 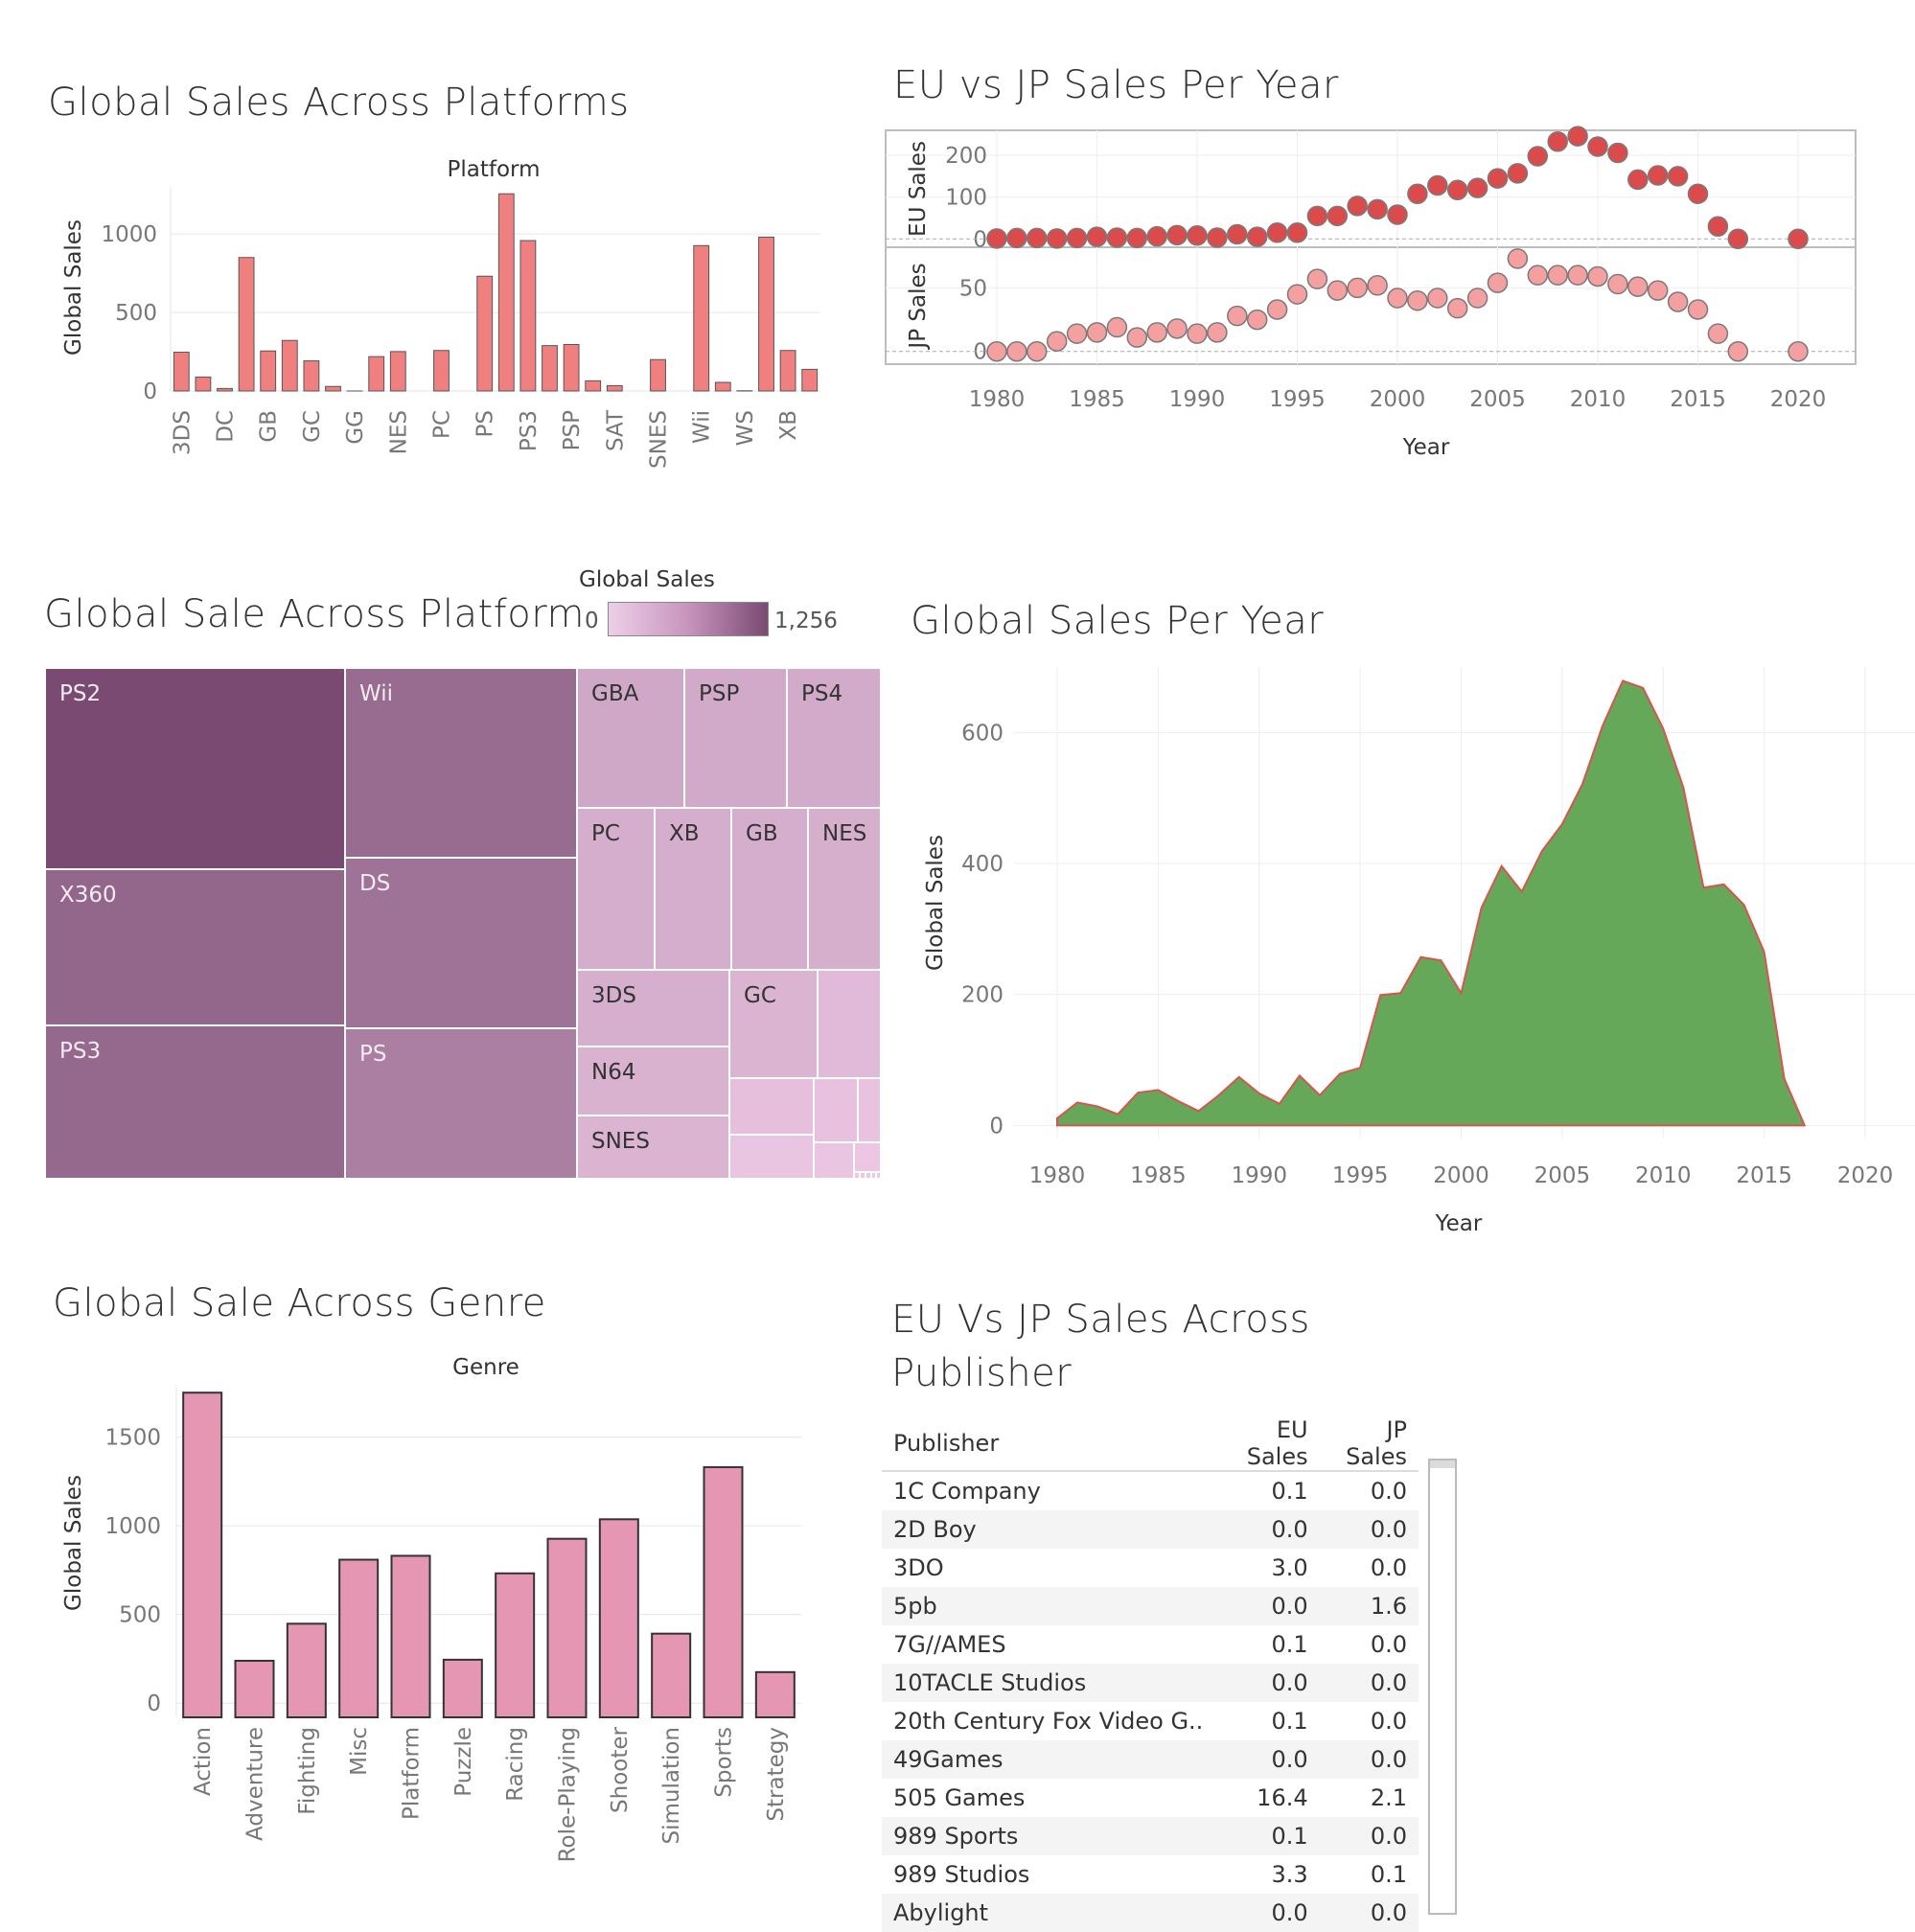 I want to click on table-scrollbar, so click(x=1443, y=1687).